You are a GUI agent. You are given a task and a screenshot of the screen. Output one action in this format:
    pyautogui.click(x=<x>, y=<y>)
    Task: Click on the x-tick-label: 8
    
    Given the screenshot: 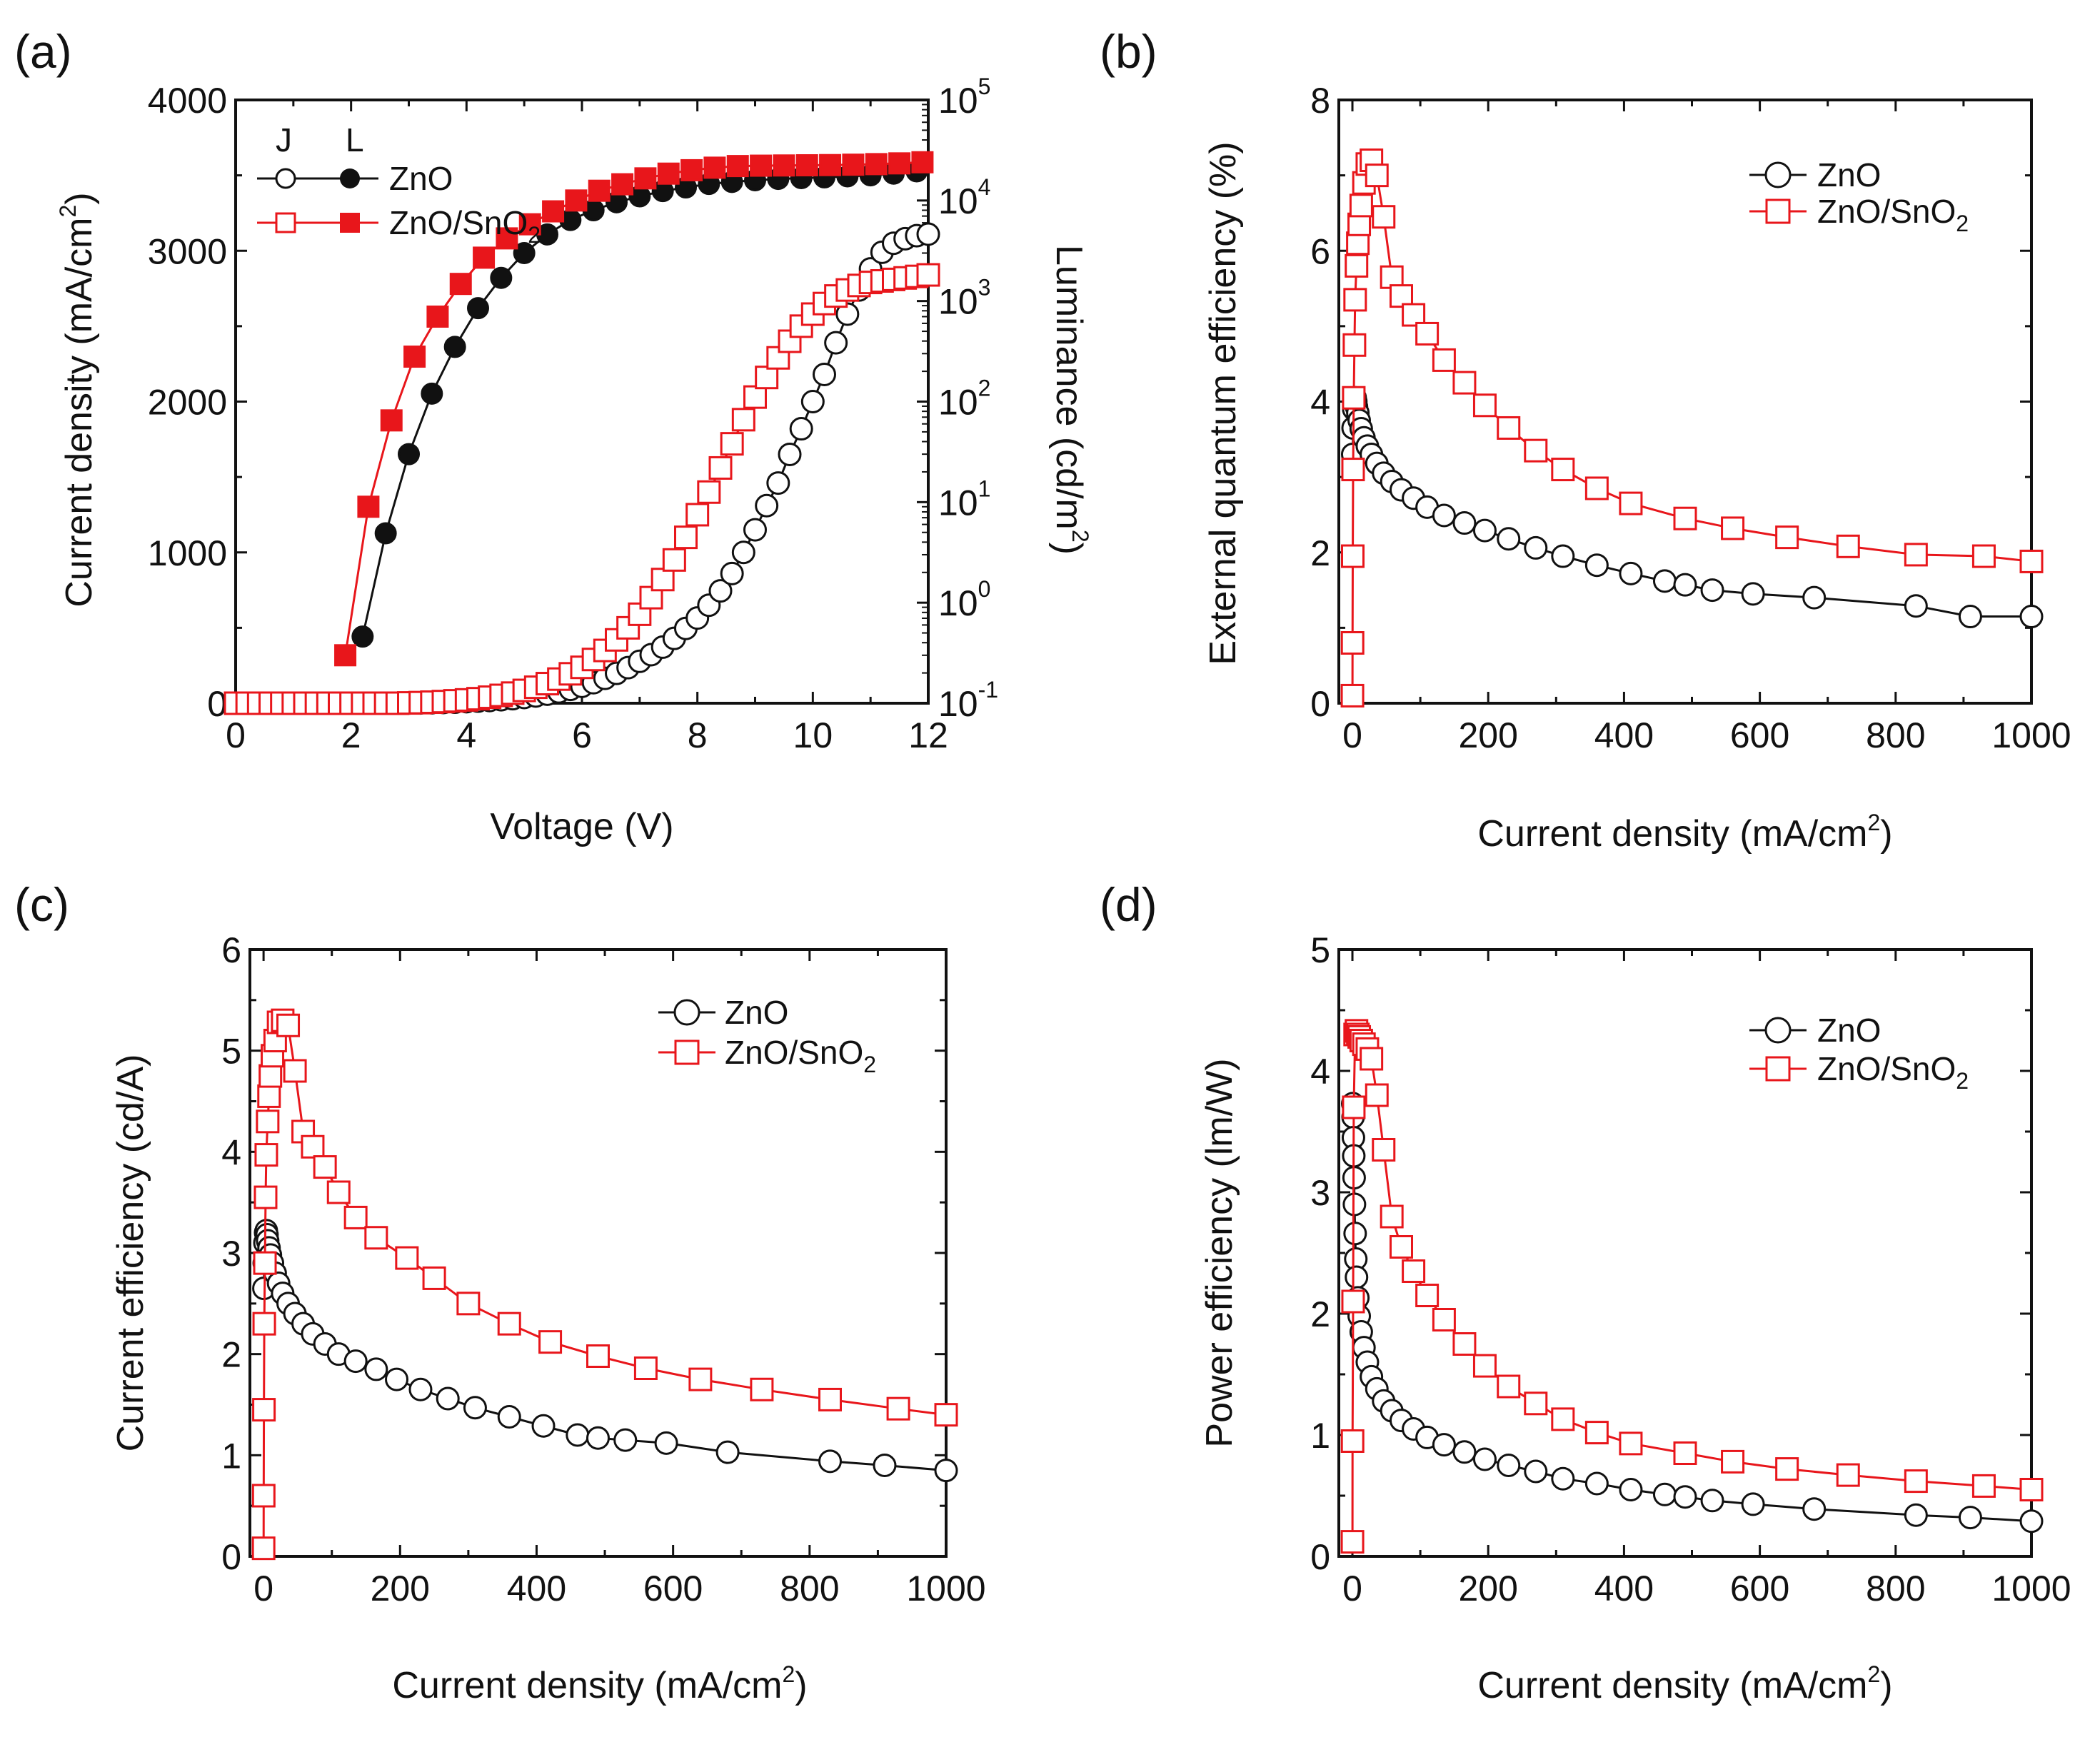 What is the action you would take?
    pyautogui.click(x=698, y=735)
    